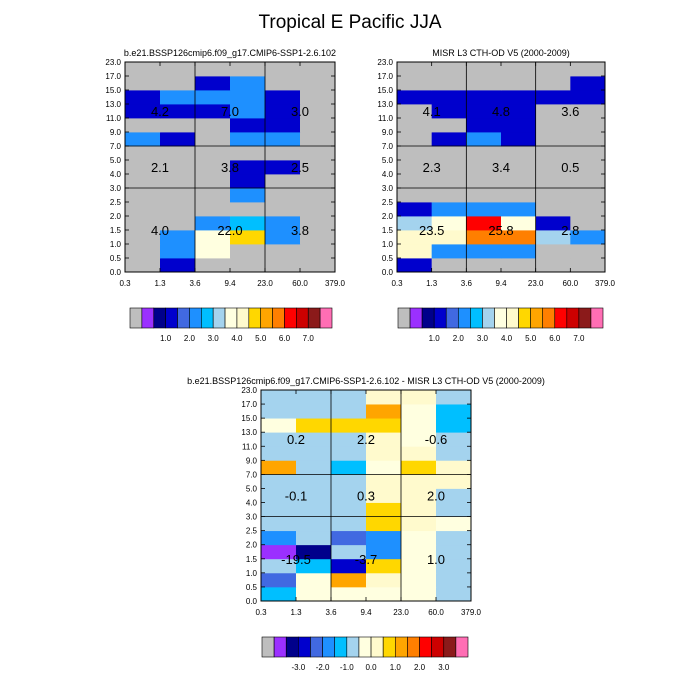 Image resolution: width=700 pixels, height=700 pixels. I want to click on colorbar-label: 4.0, so click(237, 338).